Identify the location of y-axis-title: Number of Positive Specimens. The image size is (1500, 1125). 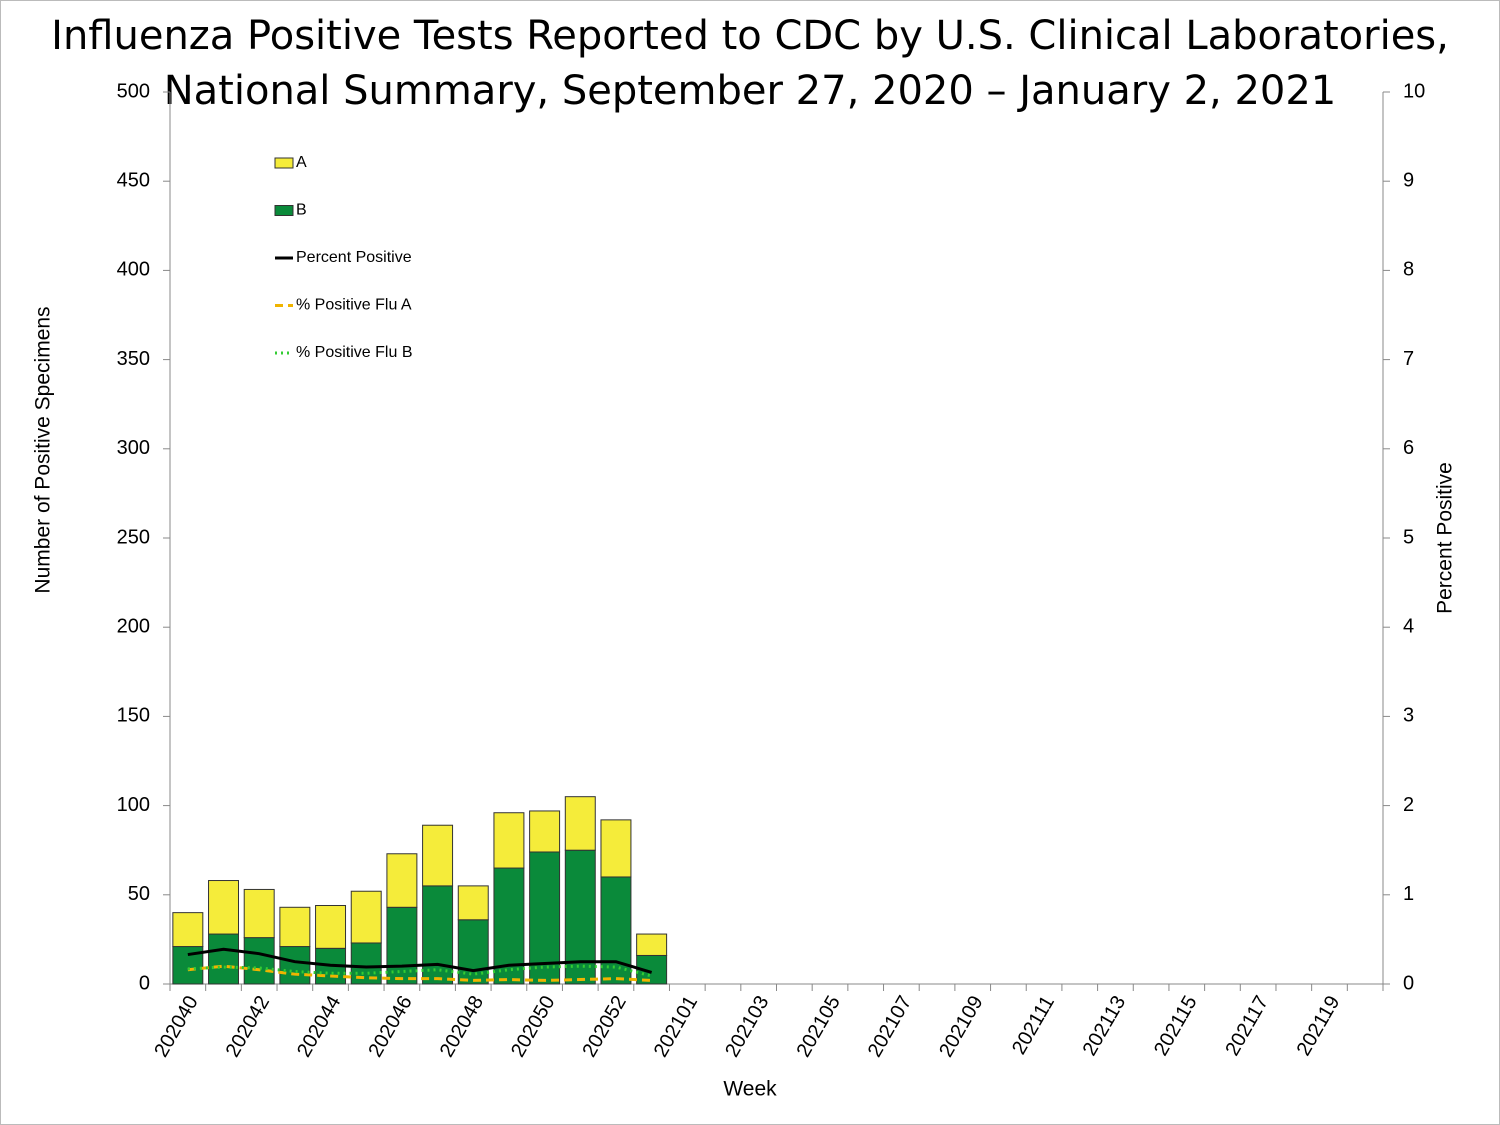
(43, 449).